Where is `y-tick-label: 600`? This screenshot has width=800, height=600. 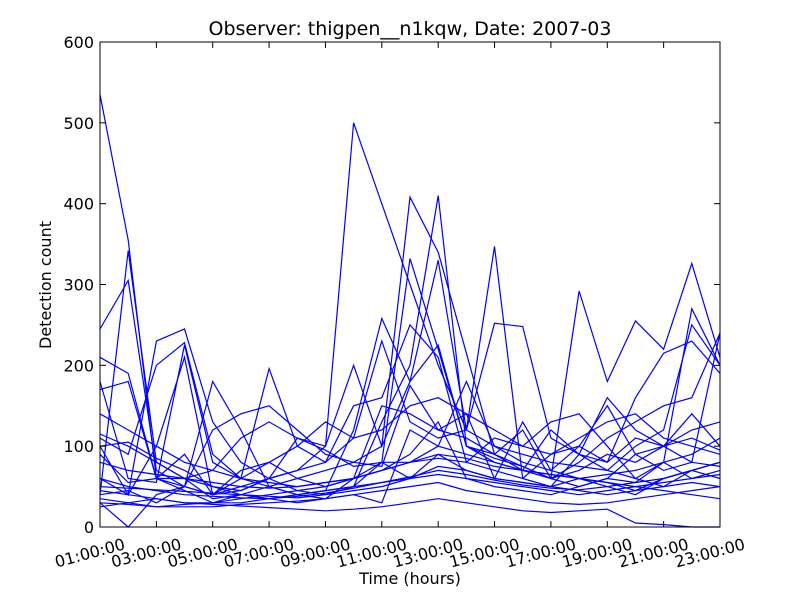 y-tick-label: 600 is located at coordinates (78, 42).